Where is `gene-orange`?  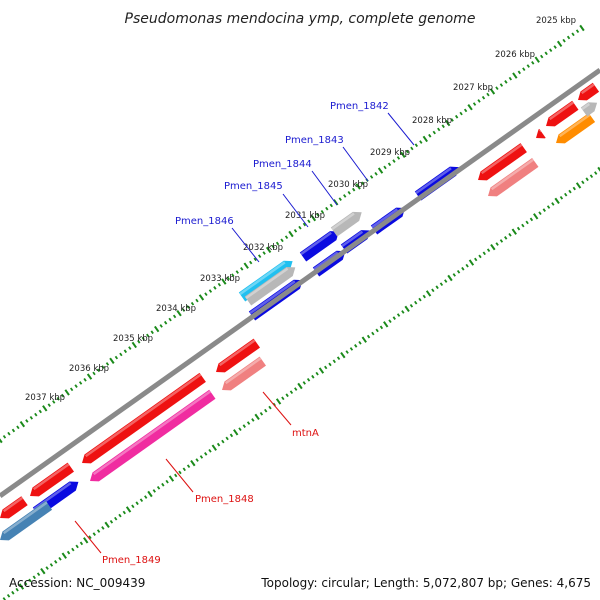 gene-orange is located at coordinates (576, 128).